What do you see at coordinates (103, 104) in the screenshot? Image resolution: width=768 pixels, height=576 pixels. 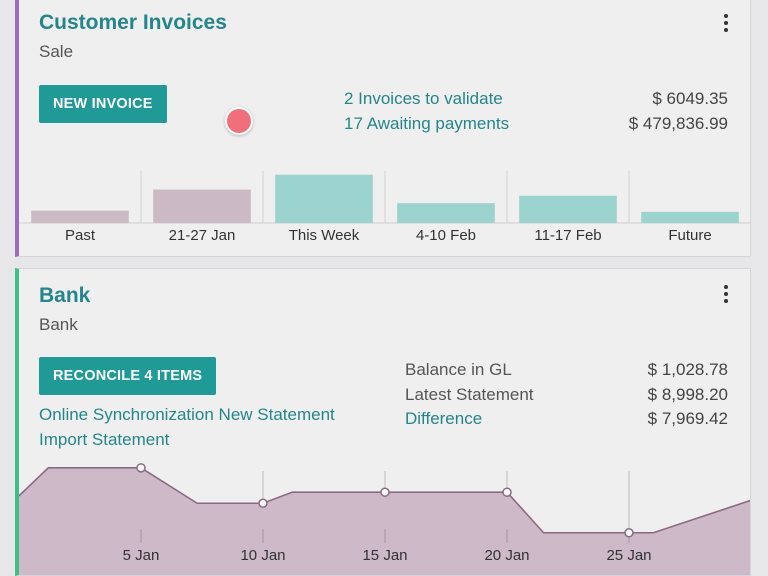 I see `new-invoice-button: NEW INVOICE` at bounding box center [103, 104].